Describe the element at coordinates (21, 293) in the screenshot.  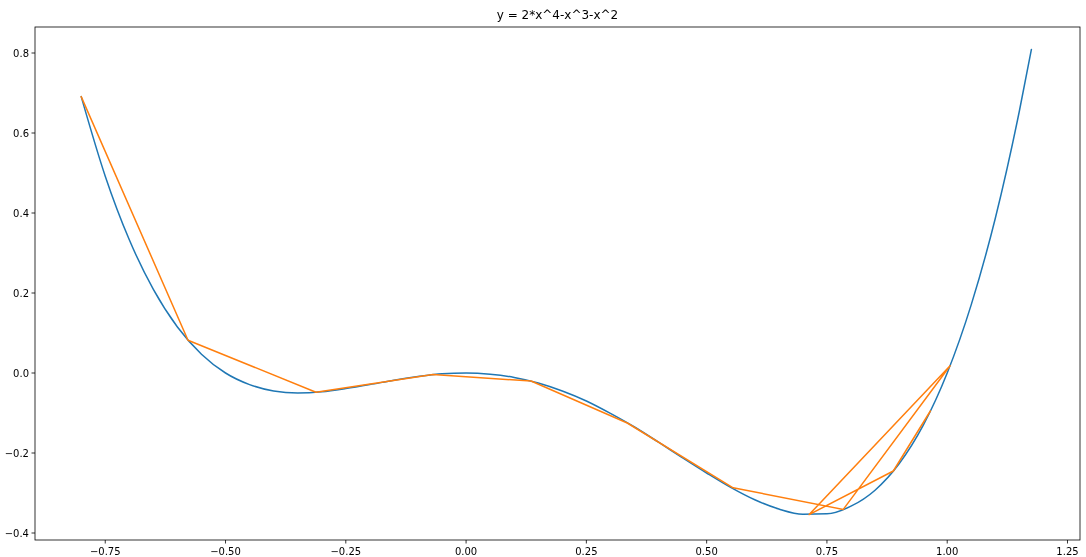
I see `y-tick-label: 0.2` at that location.